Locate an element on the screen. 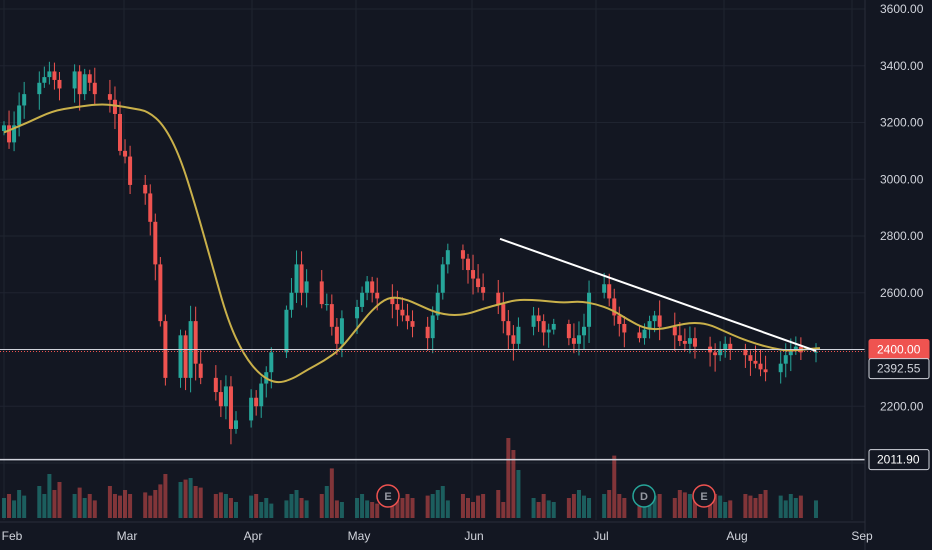  descending-trendline is located at coordinates (658, 294).